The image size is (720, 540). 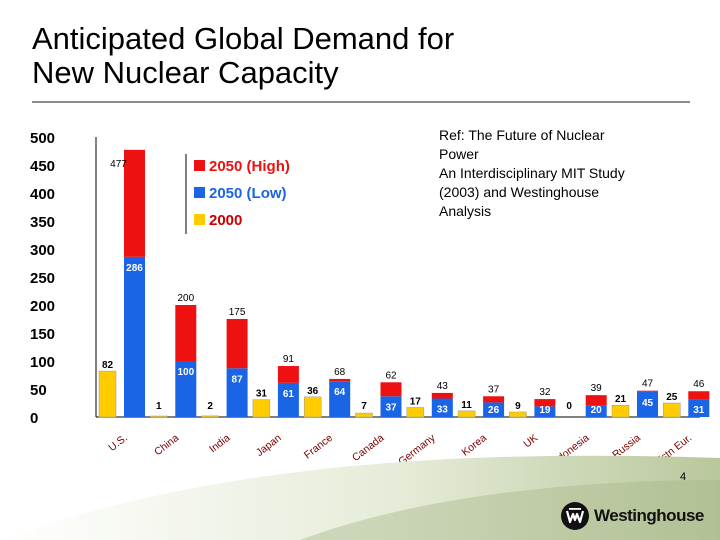 What do you see at coordinates (391, 375) in the screenshot?
I see `data-label-2050-high: 62` at bounding box center [391, 375].